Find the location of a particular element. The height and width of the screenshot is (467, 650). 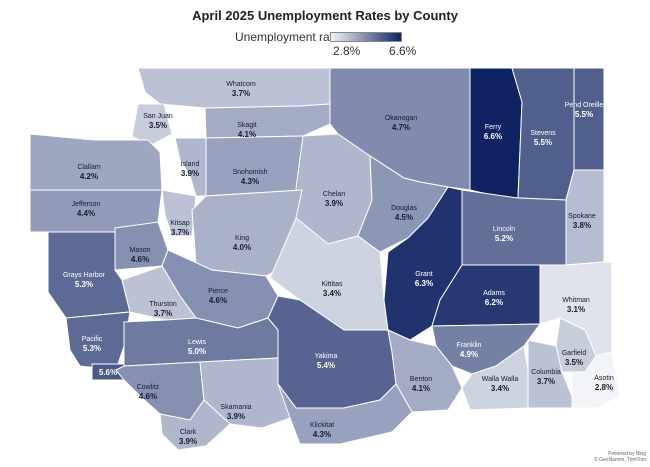

county-name-pierce: Pierce is located at coordinates (218, 291).